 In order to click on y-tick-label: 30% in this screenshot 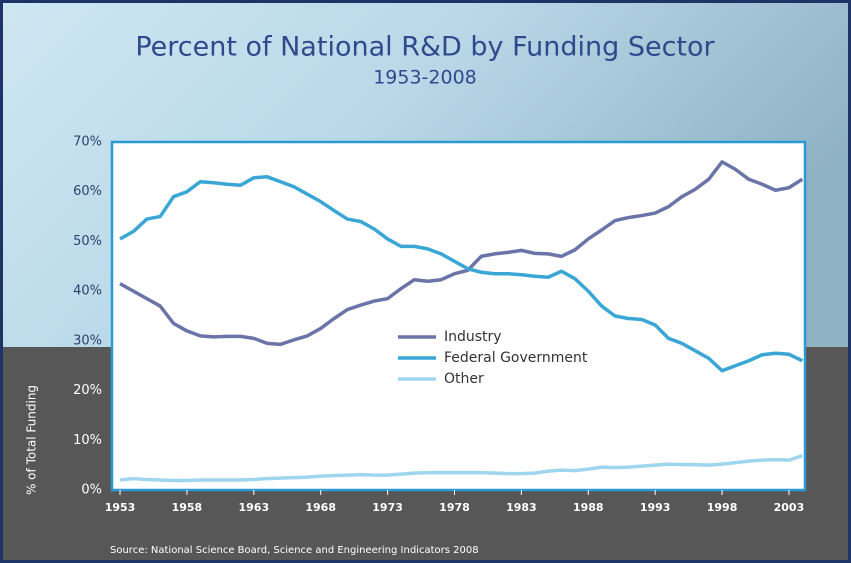, I will do `click(87, 340)`.